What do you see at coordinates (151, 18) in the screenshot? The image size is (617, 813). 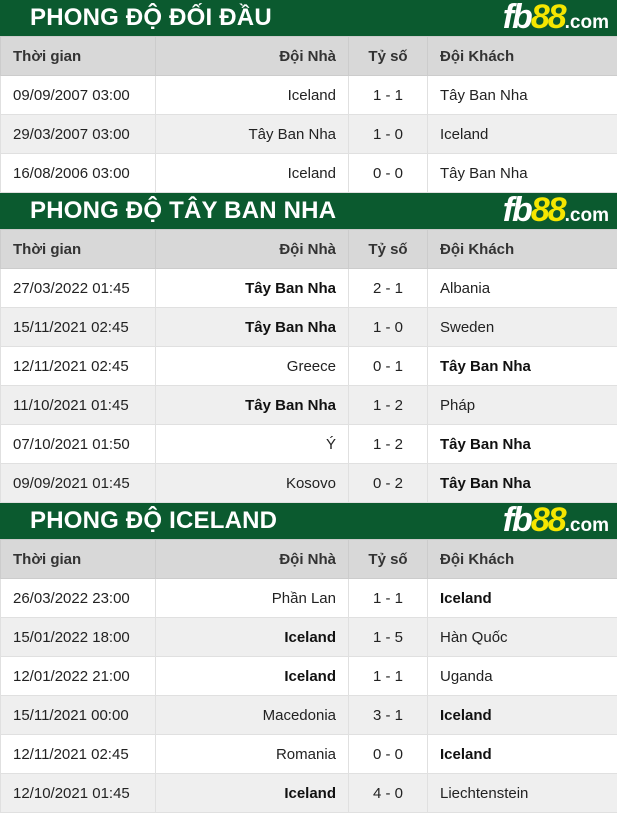 I see `section-title: PHONG ĐỘ ĐỐI ĐẦU` at bounding box center [151, 18].